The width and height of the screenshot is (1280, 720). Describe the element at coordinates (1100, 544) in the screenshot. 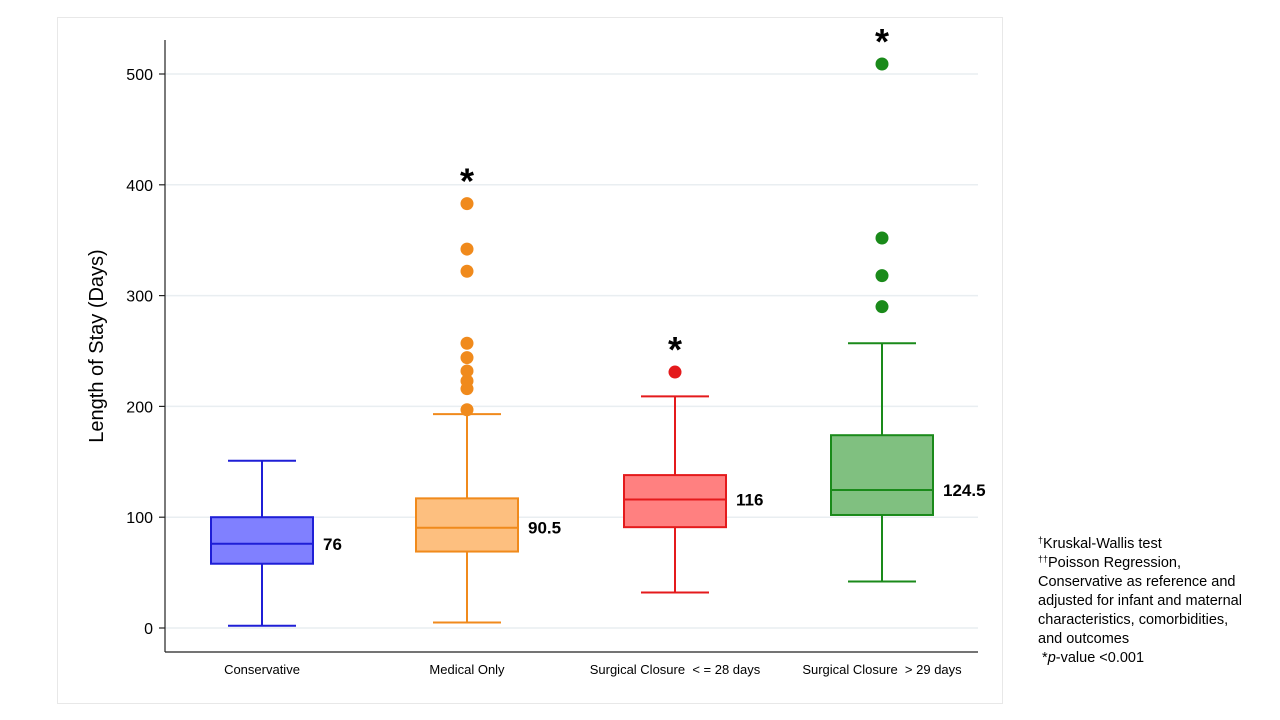

I see `footnote-kruskal-wallis: †Kruskal-Wallis test` at that location.